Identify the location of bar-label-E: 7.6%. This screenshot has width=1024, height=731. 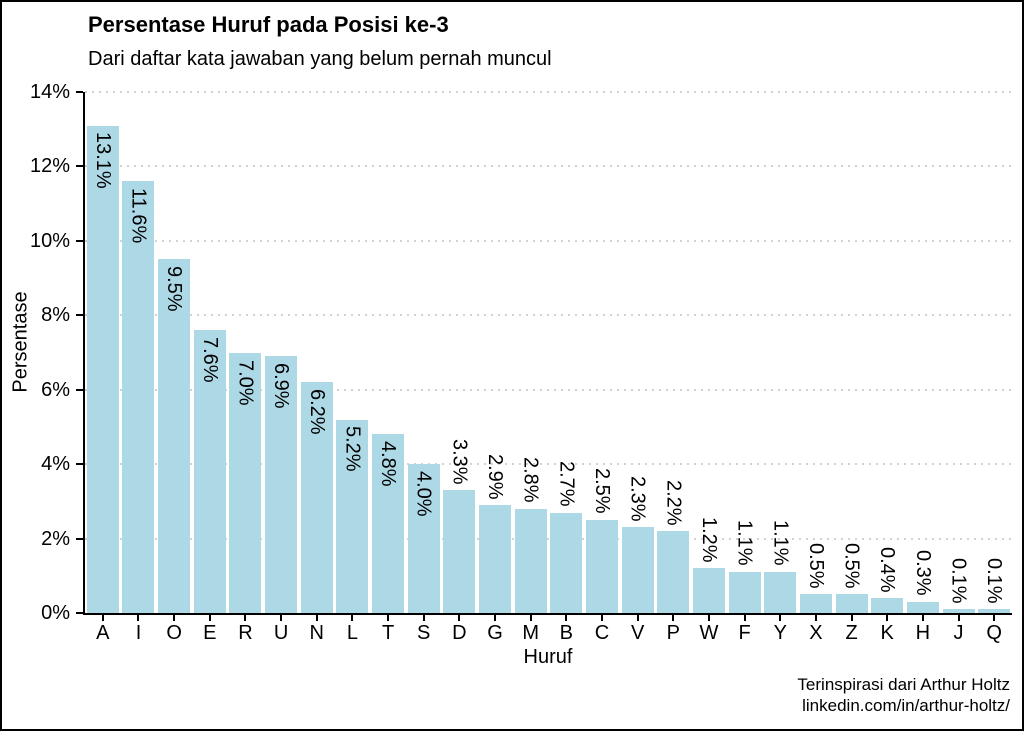
(209, 360).